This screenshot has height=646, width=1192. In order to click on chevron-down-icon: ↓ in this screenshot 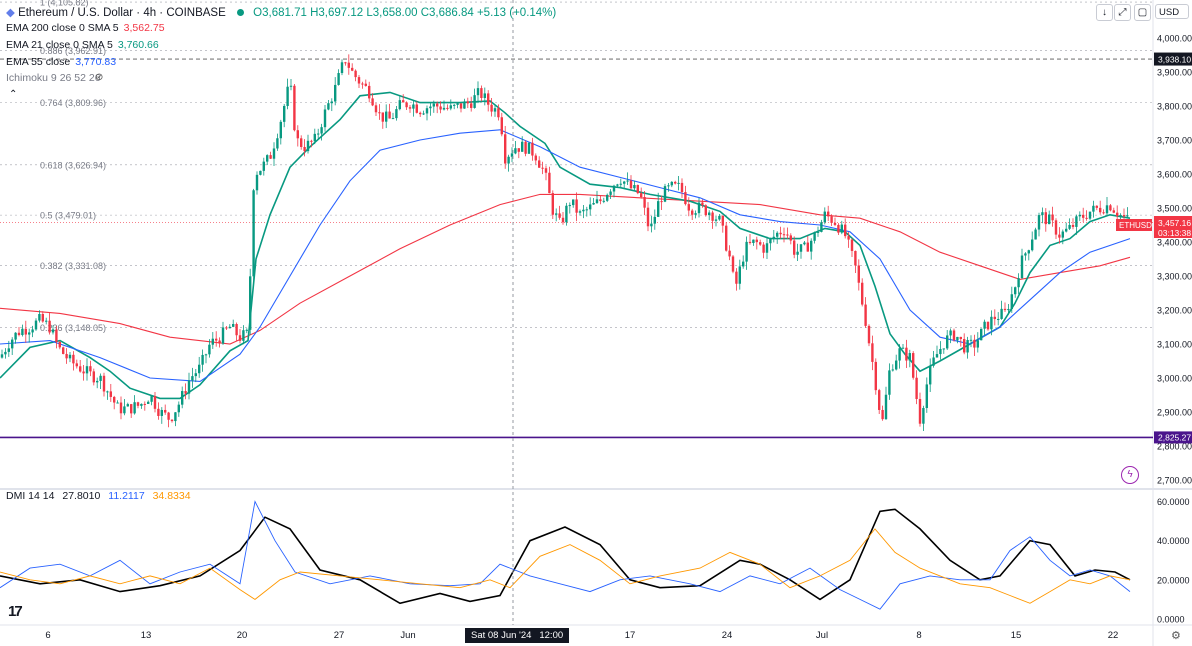, I will do `click(1104, 12)`.